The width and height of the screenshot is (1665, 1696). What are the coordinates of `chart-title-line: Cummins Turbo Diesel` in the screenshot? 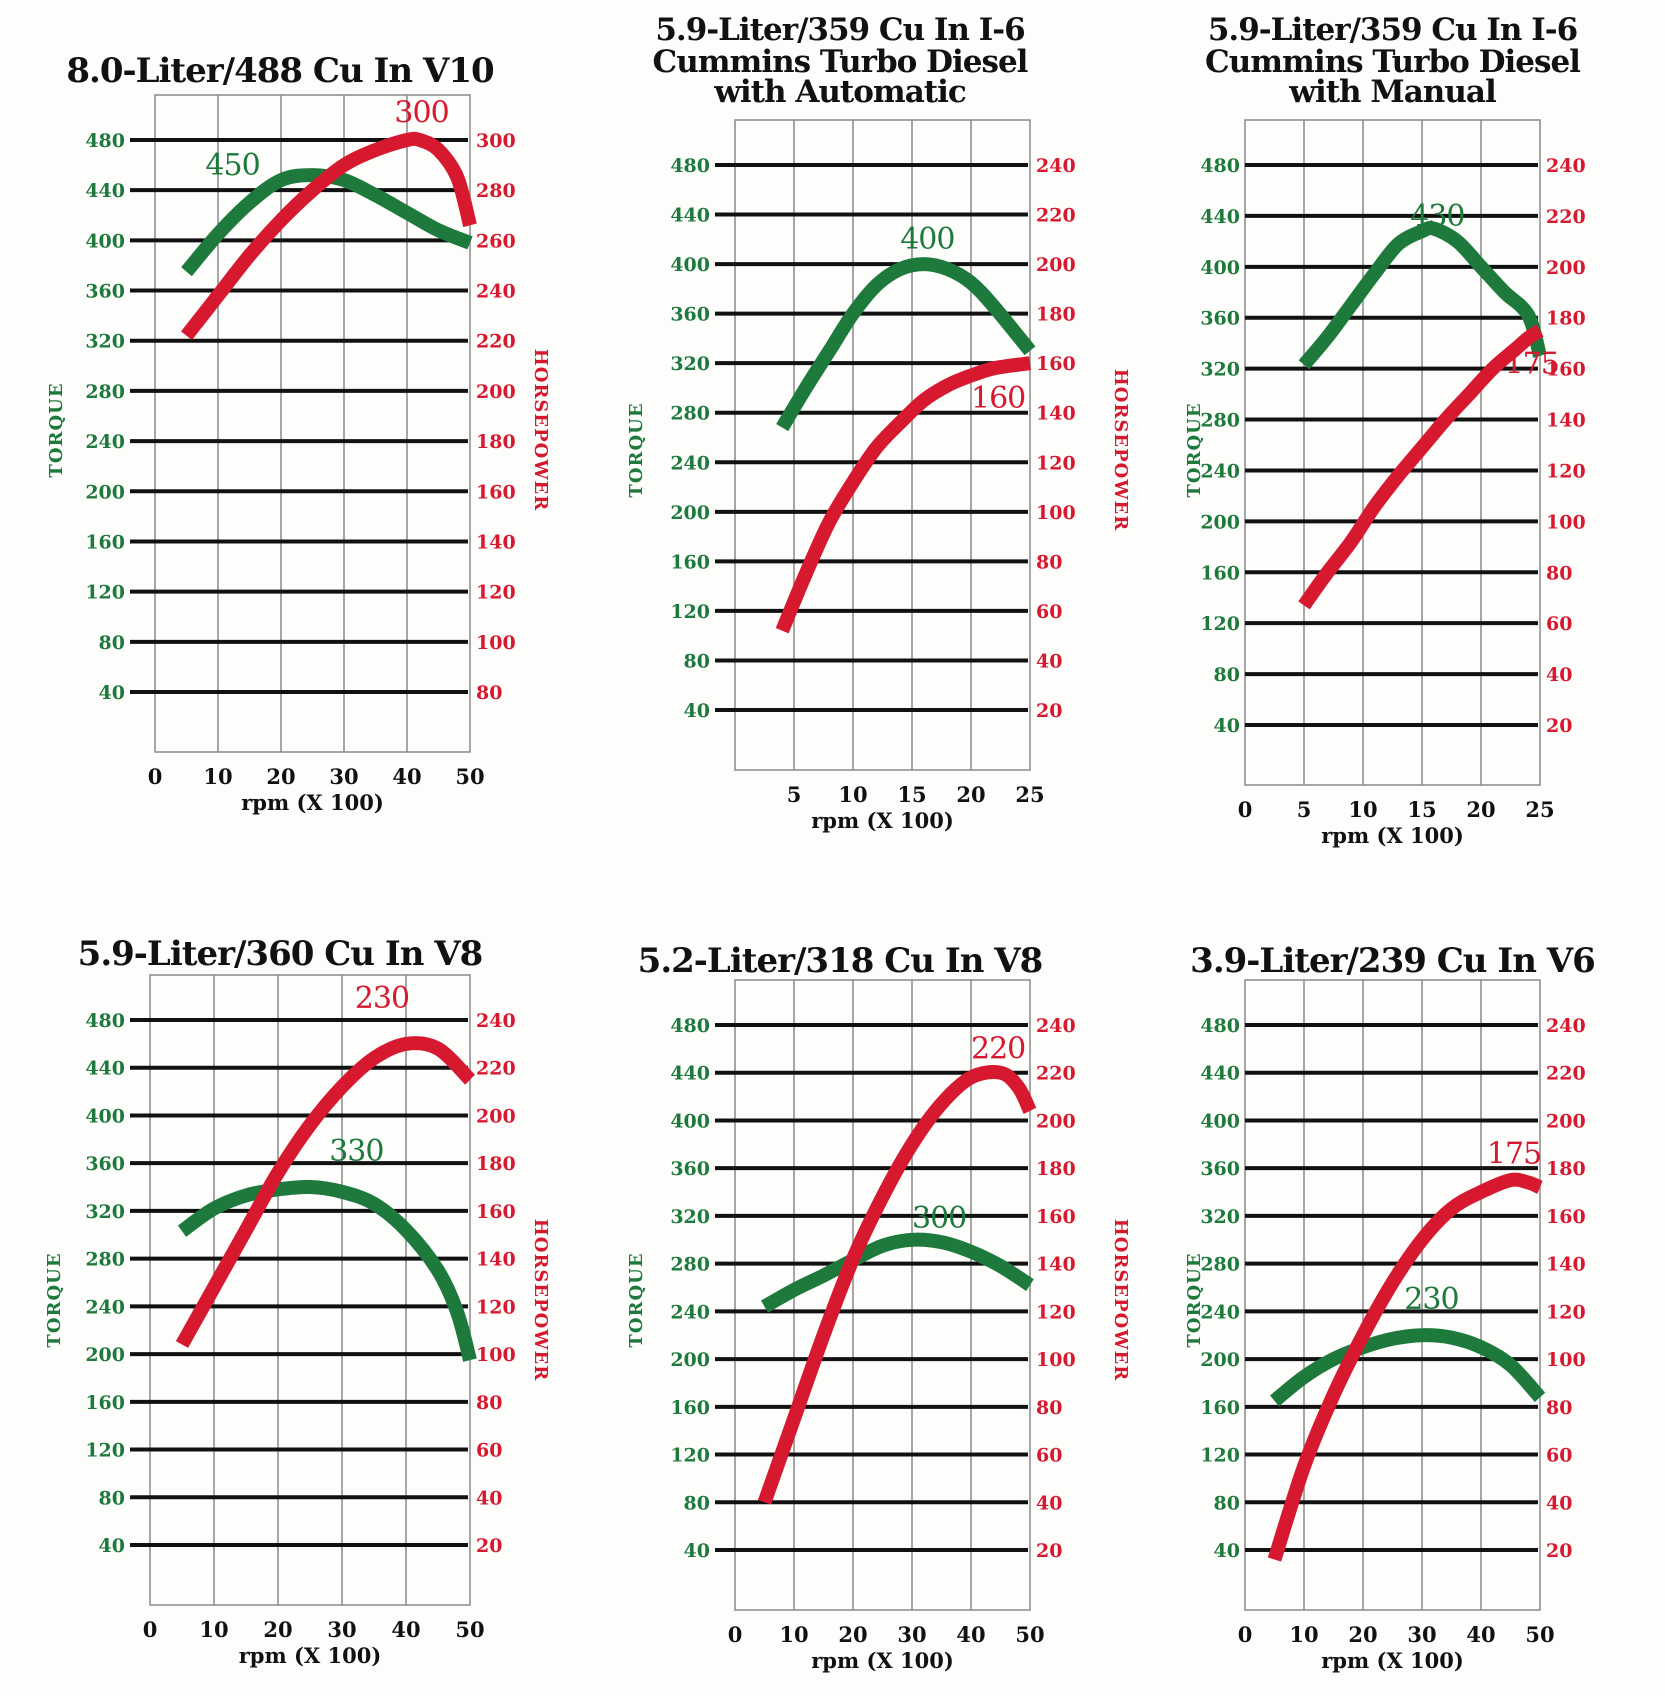 It's located at (1392, 62).